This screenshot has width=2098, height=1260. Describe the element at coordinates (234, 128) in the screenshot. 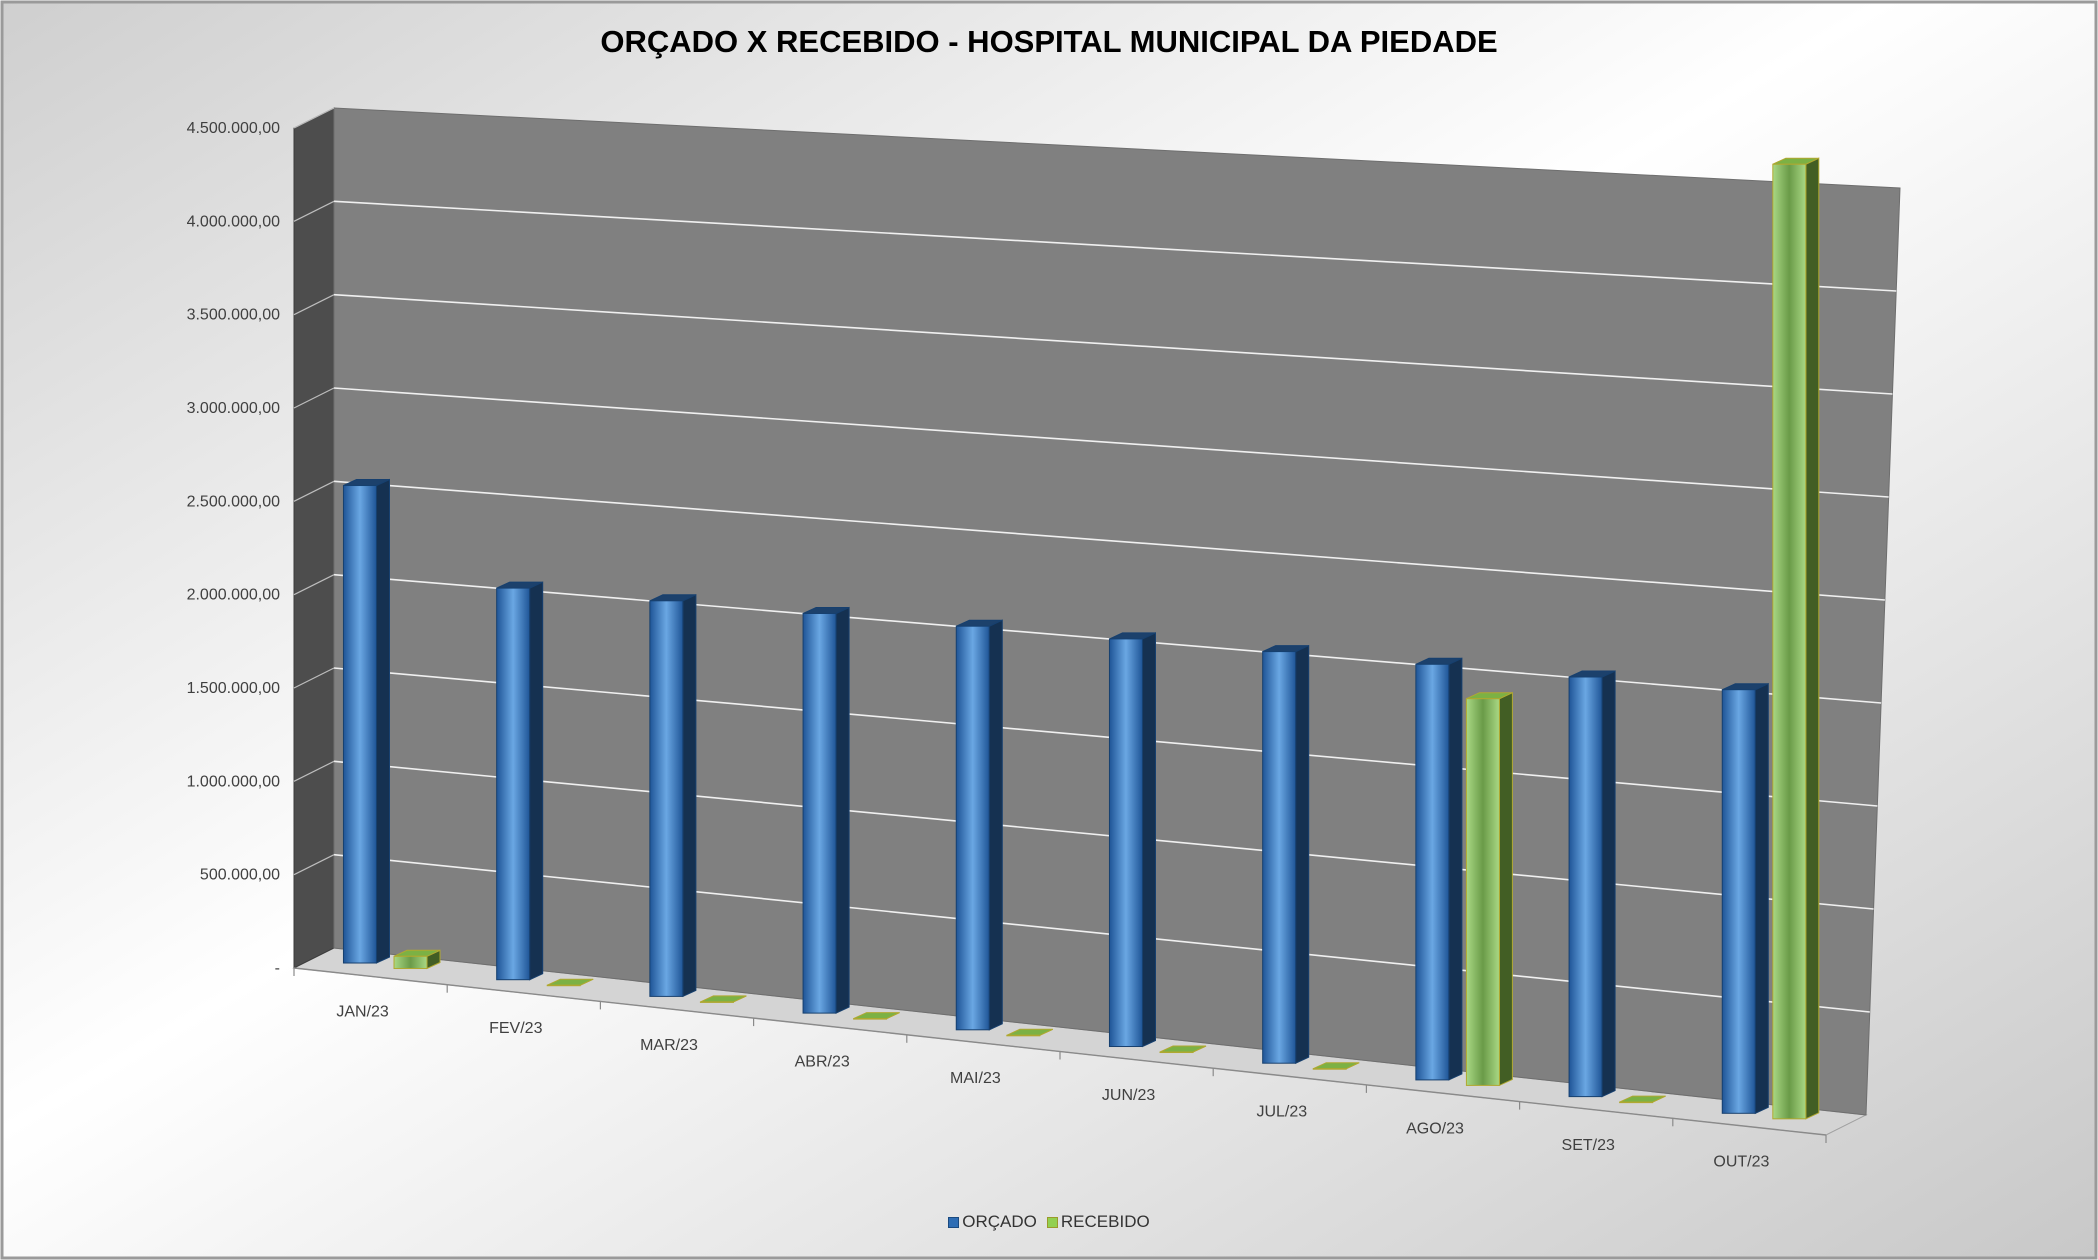

I see `y-tick-label: 4.500.000,00` at that location.